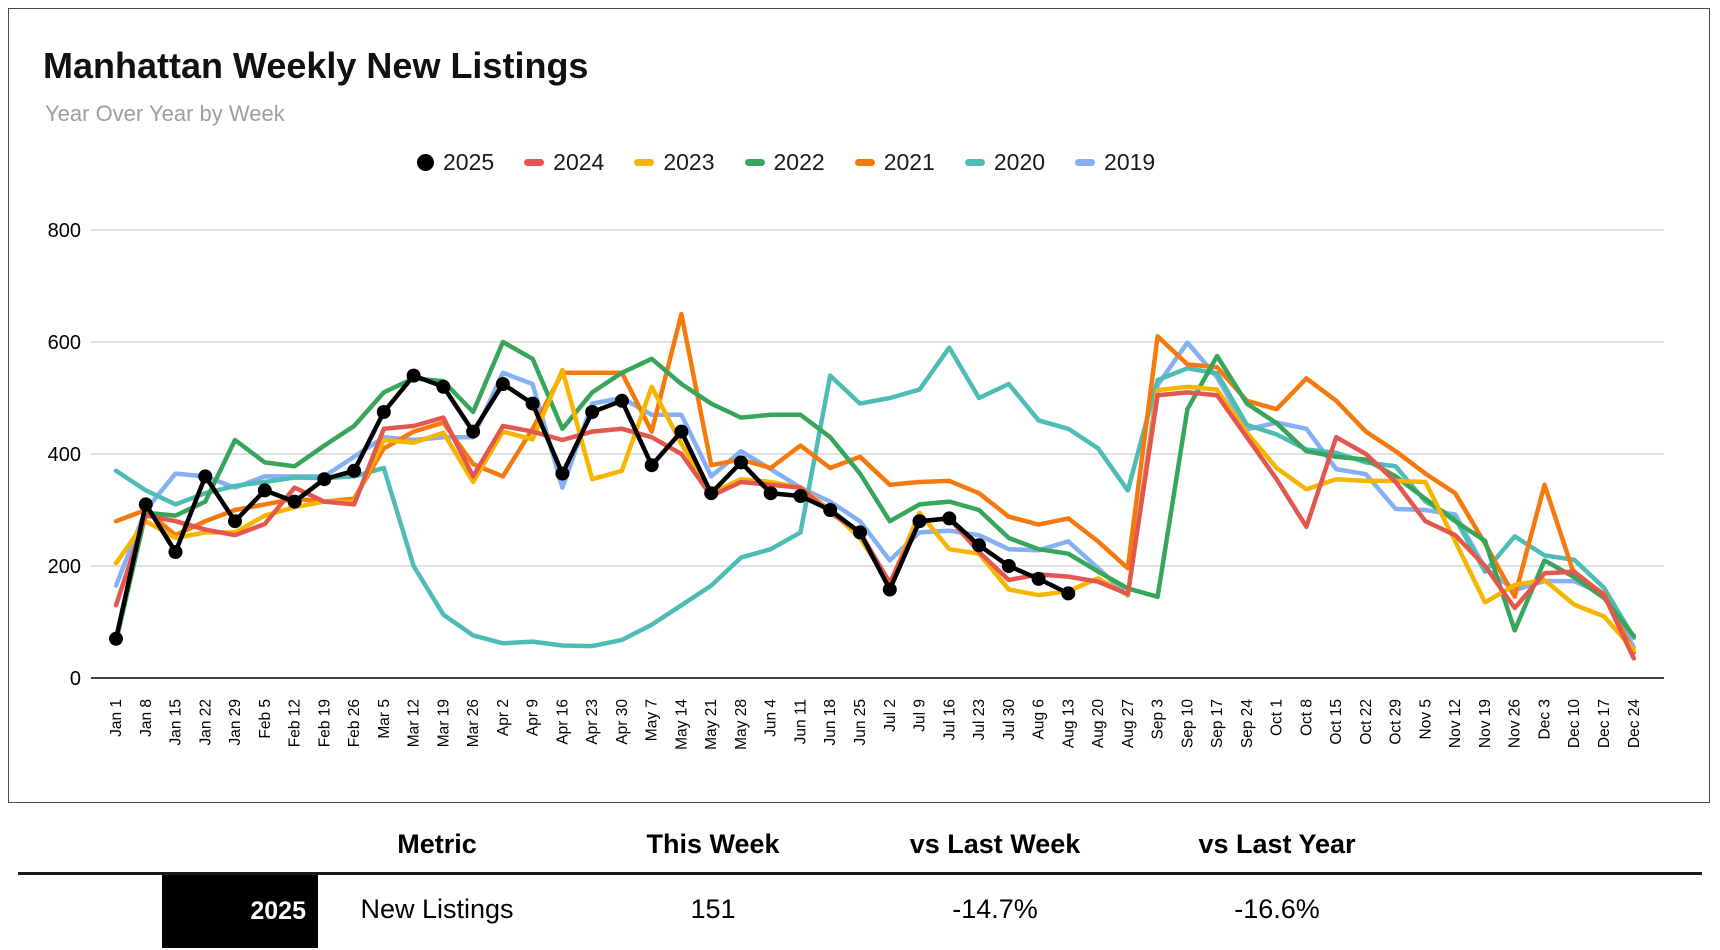  What do you see at coordinates (890, 715) in the screenshot?
I see `x-tick: Jul 2` at bounding box center [890, 715].